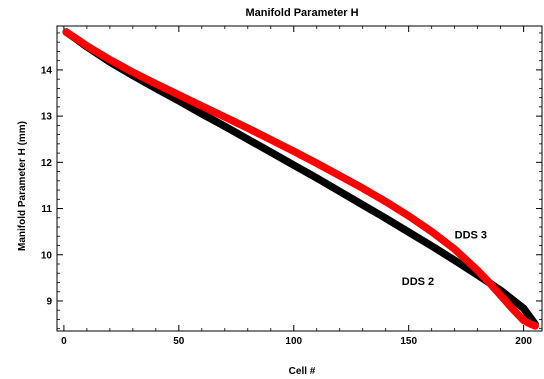 The width and height of the screenshot is (544, 379). What do you see at coordinates (471, 236) in the screenshot?
I see `annotation-dds-3: DDS 3` at bounding box center [471, 236].